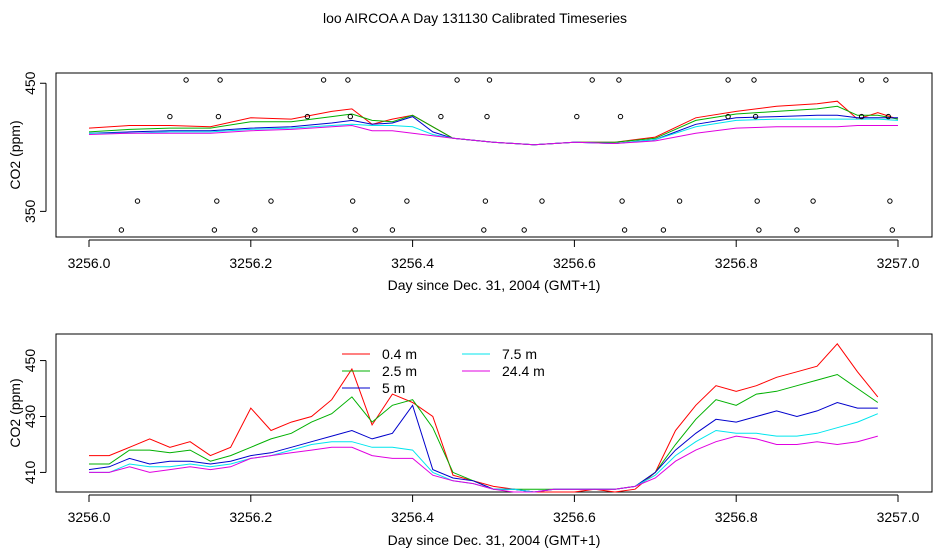  I want to click on legend-item-7-5-m: 7.5 m, so click(499, 354).